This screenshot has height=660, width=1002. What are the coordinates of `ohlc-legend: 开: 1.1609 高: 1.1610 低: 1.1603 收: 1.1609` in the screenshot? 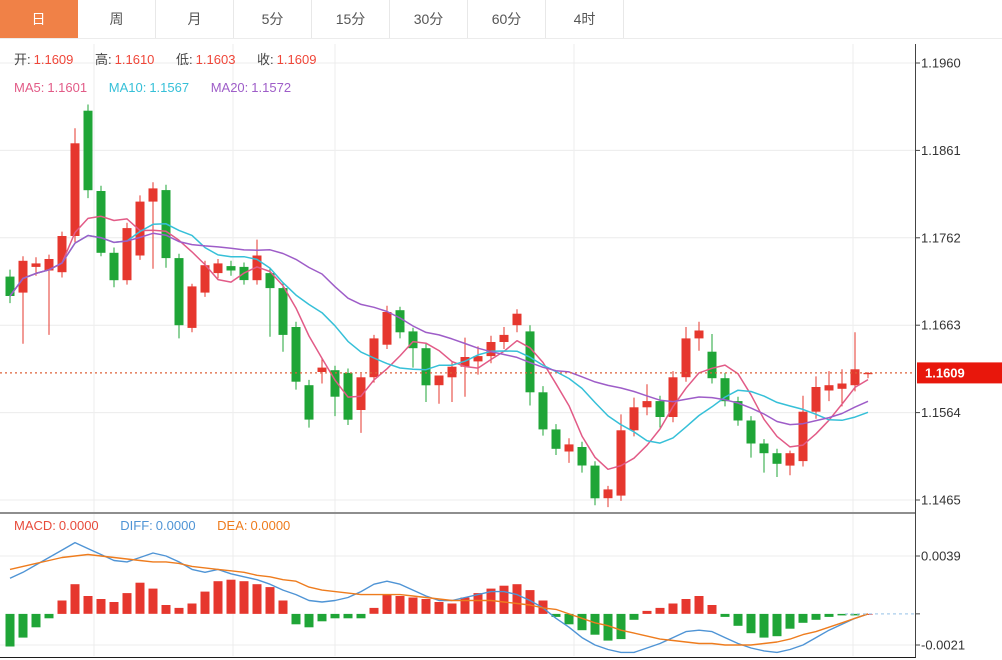 It's located at (174, 58).